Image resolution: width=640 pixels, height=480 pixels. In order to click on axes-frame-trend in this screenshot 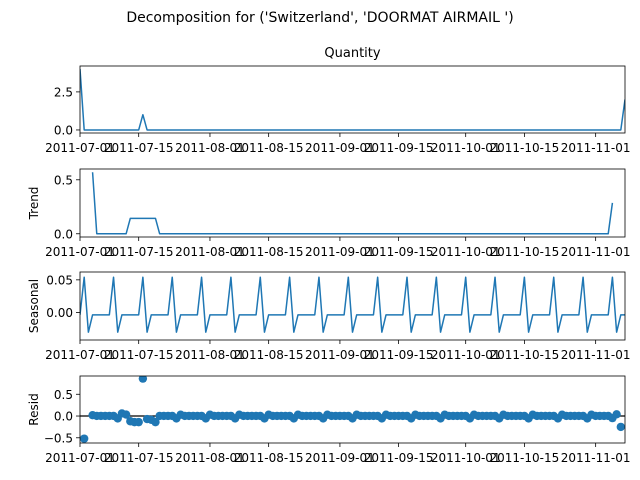, I will do `click(352, 203)`.